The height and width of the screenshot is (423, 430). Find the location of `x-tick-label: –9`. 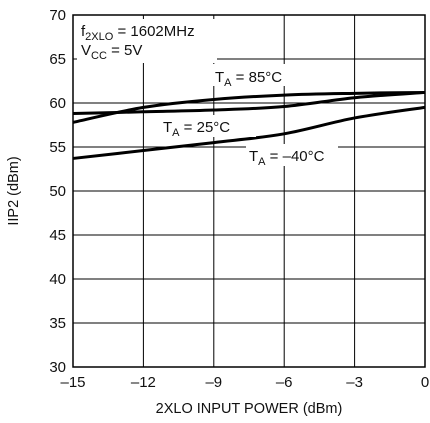

x-tick-label: –9 is located at coordinates (213, 382).